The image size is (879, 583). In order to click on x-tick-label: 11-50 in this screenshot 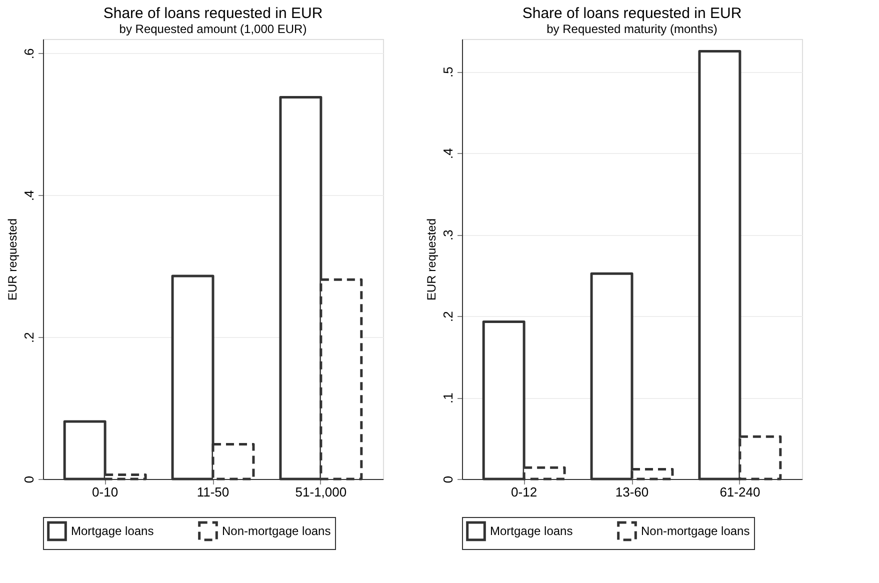, I will do `click(213, 492)`.